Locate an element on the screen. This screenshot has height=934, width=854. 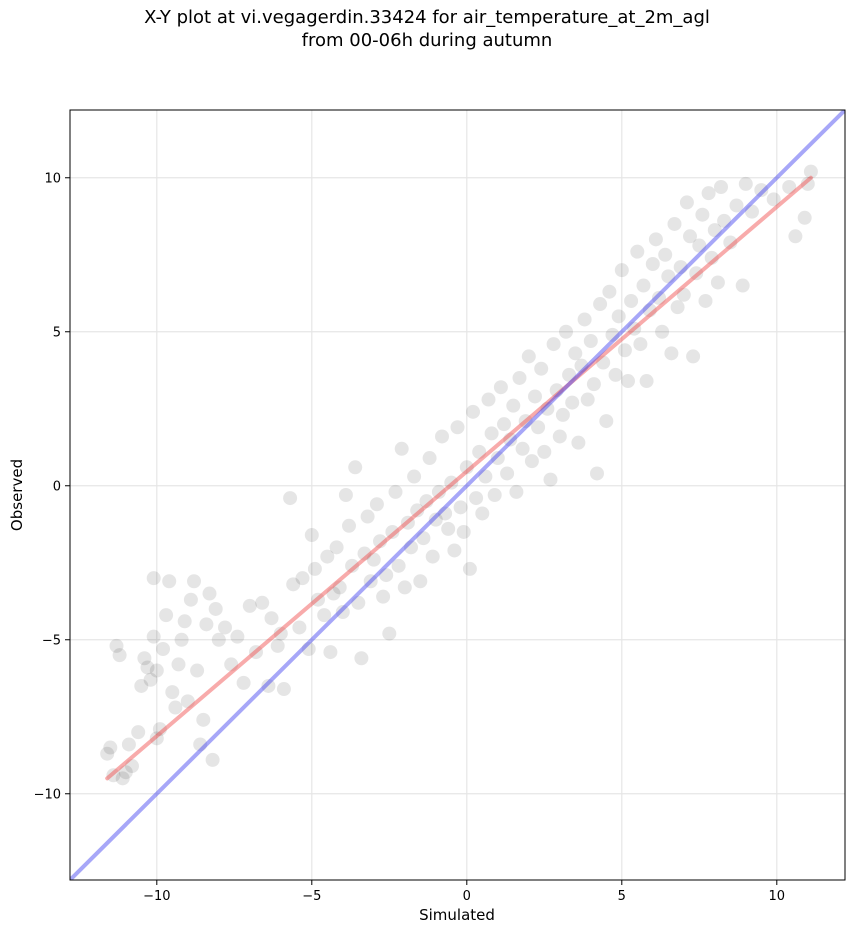
x-tick-label: 10 is located at coordinates (777, 896).